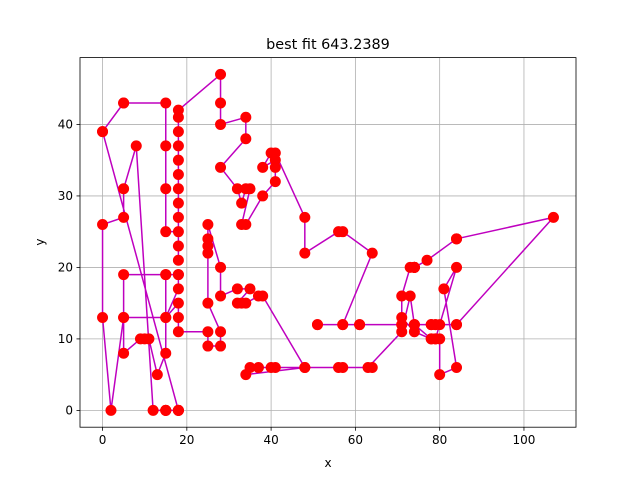  Describe the element at coordinates (40, 241) in the screenshot. I see `y-axis-label: y` at that location.